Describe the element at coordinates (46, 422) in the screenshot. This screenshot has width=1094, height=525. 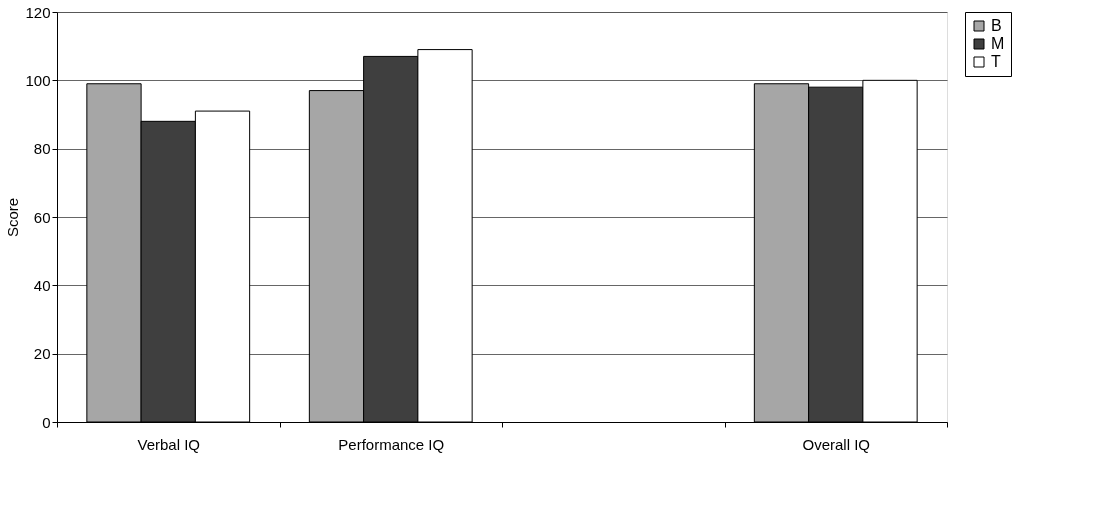
I see `y-tick-label: 0` at that location.